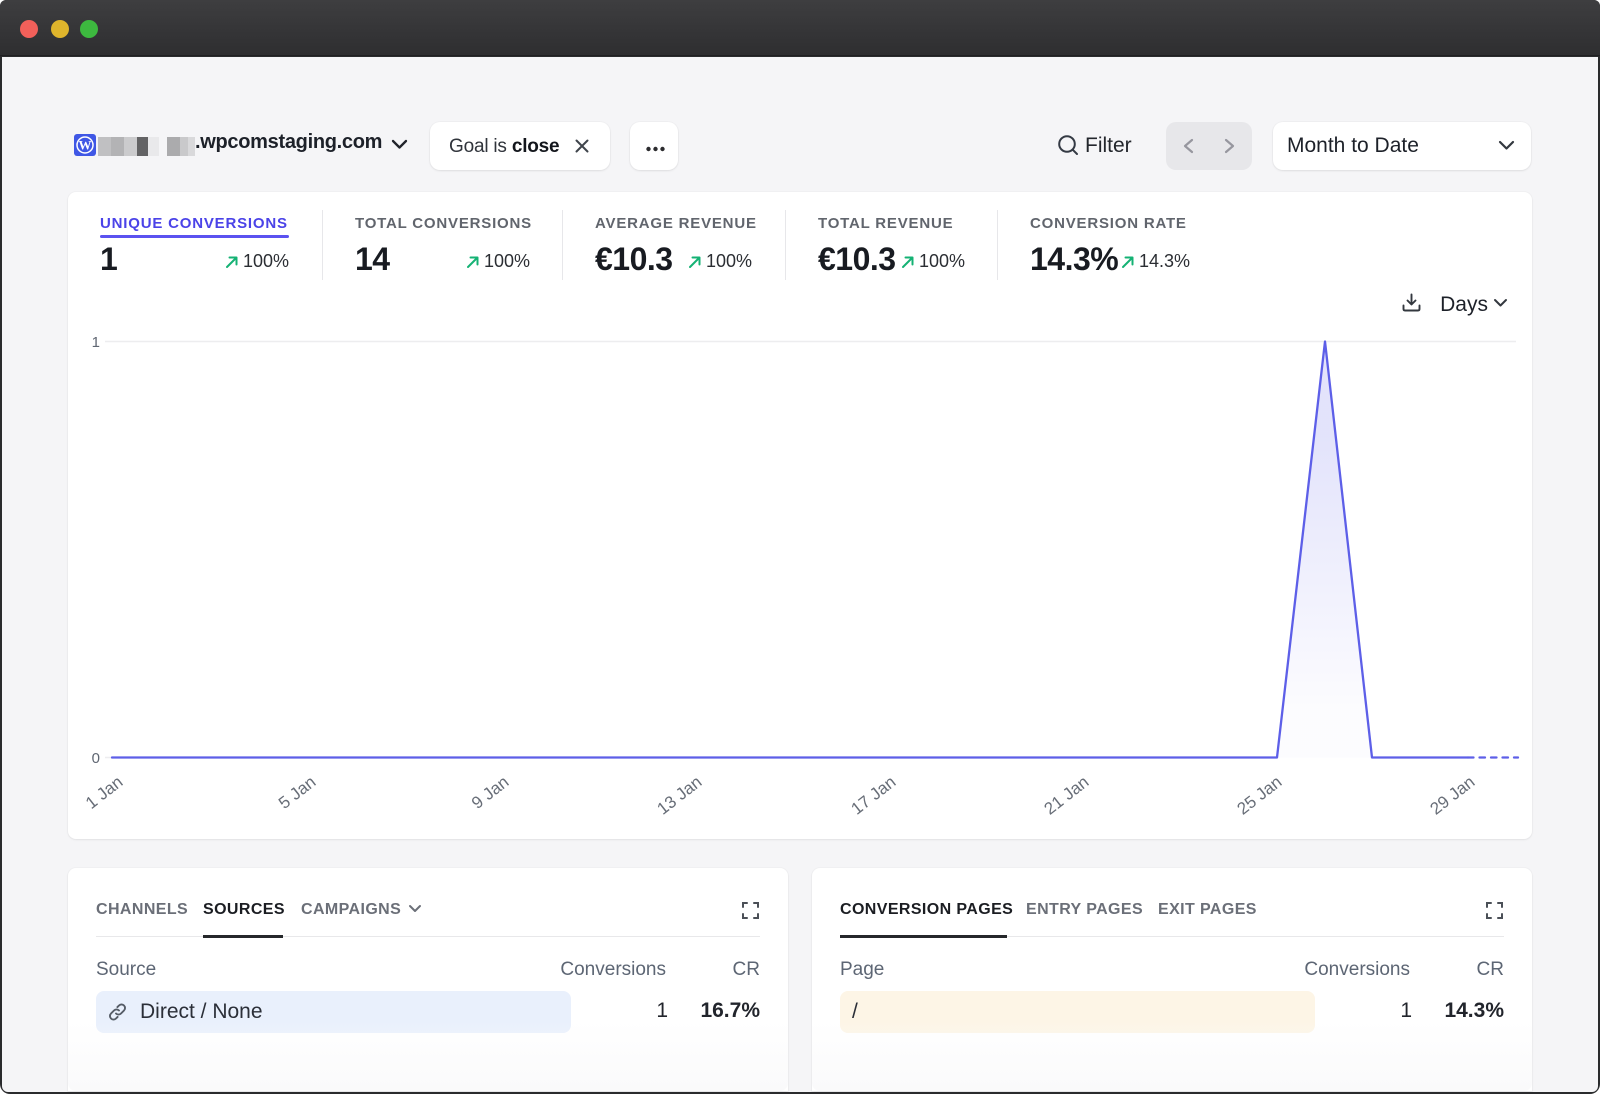  I want to click on svg-text: 1 Jan, so click(104, 792).